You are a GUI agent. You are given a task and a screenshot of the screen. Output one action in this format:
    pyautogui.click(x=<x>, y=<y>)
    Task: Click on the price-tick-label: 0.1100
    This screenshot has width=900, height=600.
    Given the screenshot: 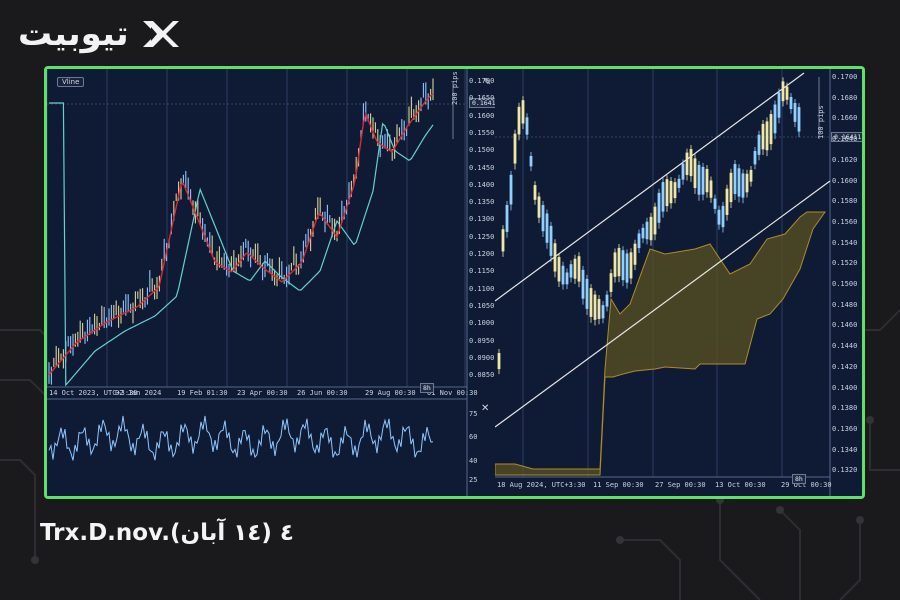 What is the action you would take?
    pyautogui.click(x=482, y=288)
    